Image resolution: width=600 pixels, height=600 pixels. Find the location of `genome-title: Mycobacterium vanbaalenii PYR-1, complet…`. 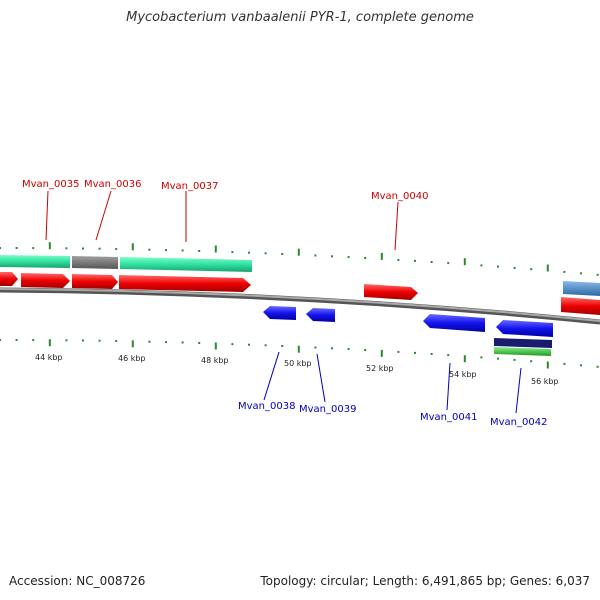

genome-title: Mycobacterium vanbaalenii PYR-1, complet… is located at coordinates (300, 17).